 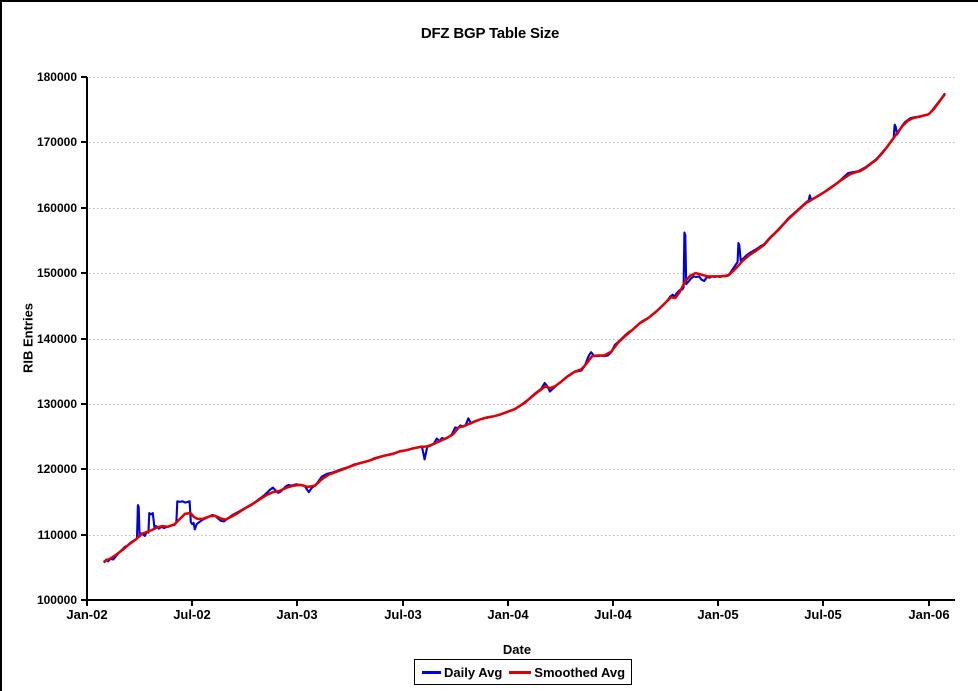 I want to click on y-tick-label: 120000, so click(x=57, y=469).